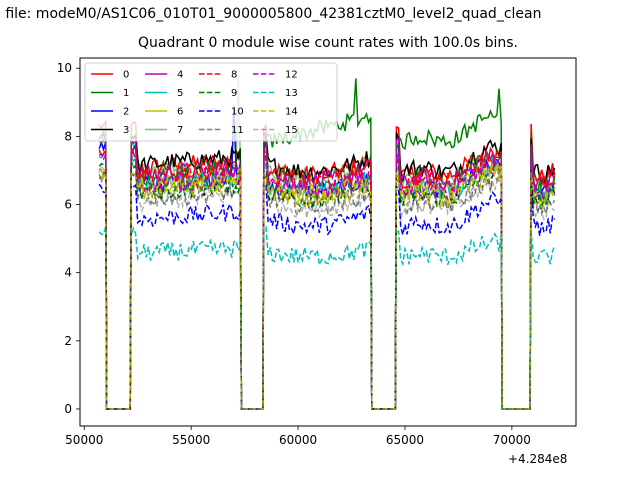  What do you see at coordinates (291, 93) in the screenshot?
I see `legend-label-13: 13` at bounding box center [291, 93].